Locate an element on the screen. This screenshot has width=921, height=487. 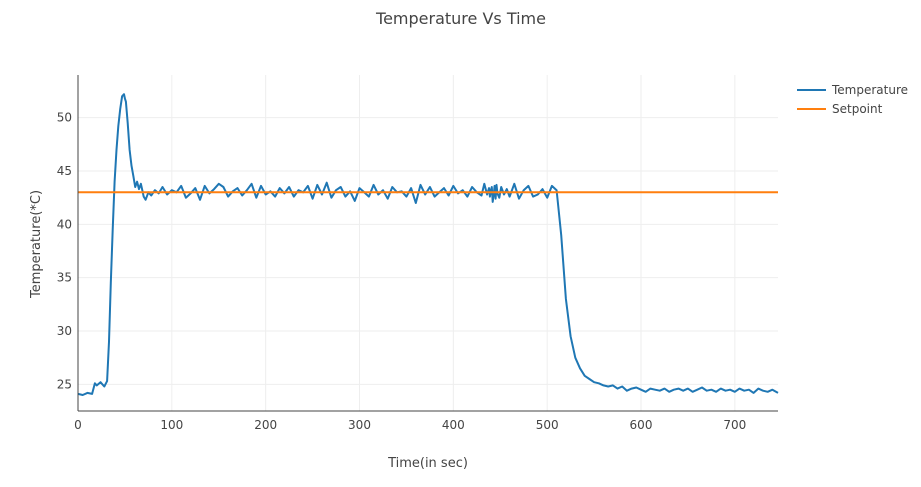
y-axis-title: Temperature(*C) is located at coordinates (36, 244).